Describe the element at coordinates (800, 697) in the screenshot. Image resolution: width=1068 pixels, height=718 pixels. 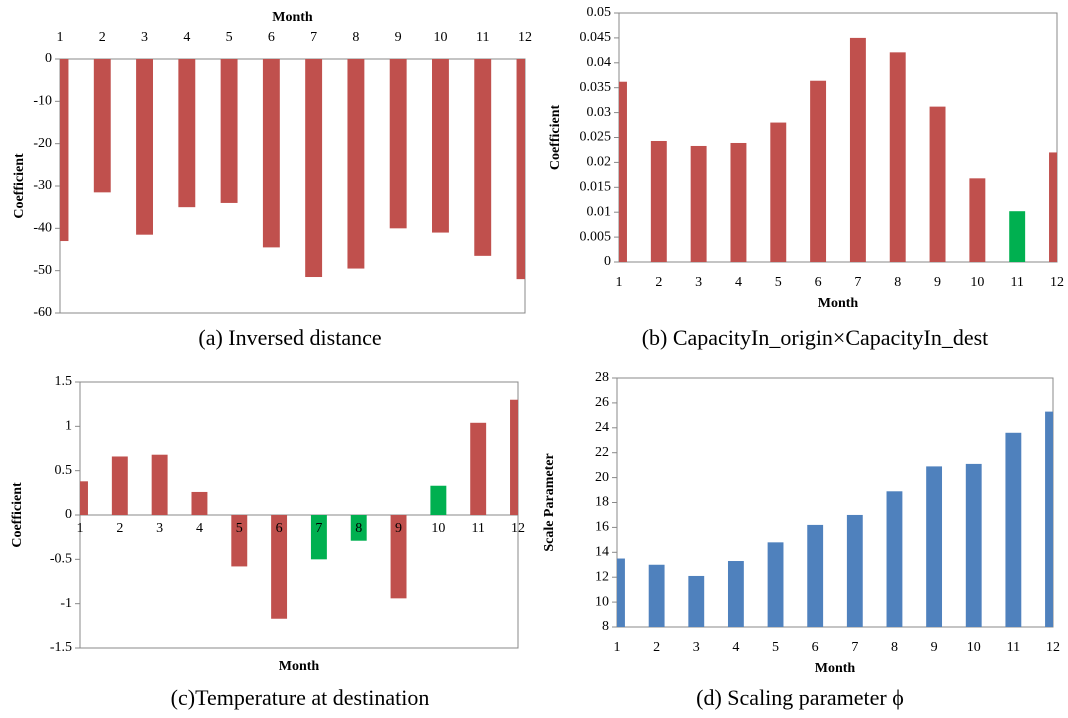
I see `caption: (d) Scaling parameter ϕ` at that location.